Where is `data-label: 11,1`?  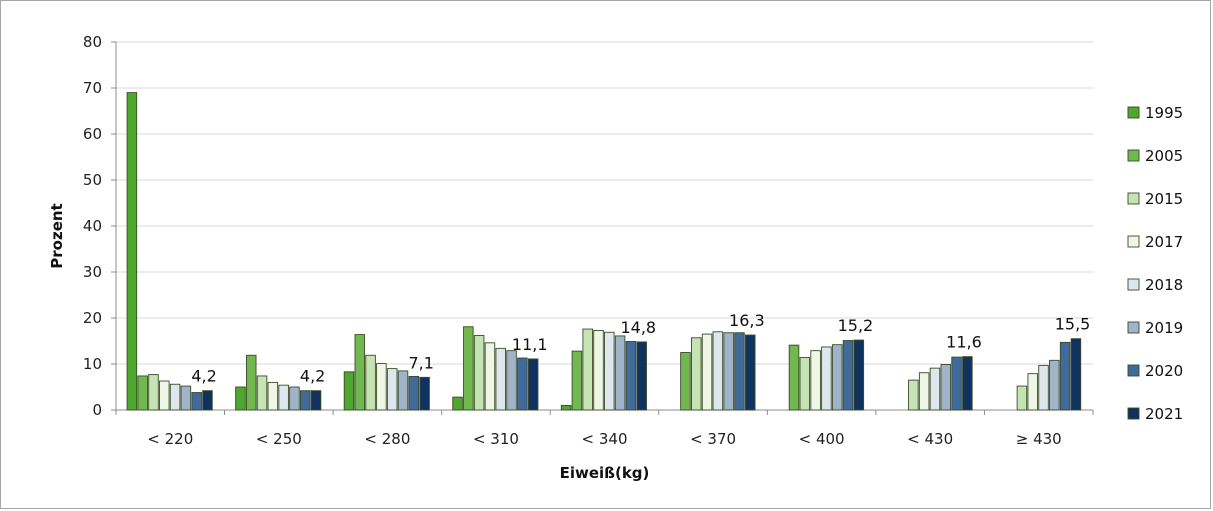
data-label: 11,1 is located at coordinates (530, 344).